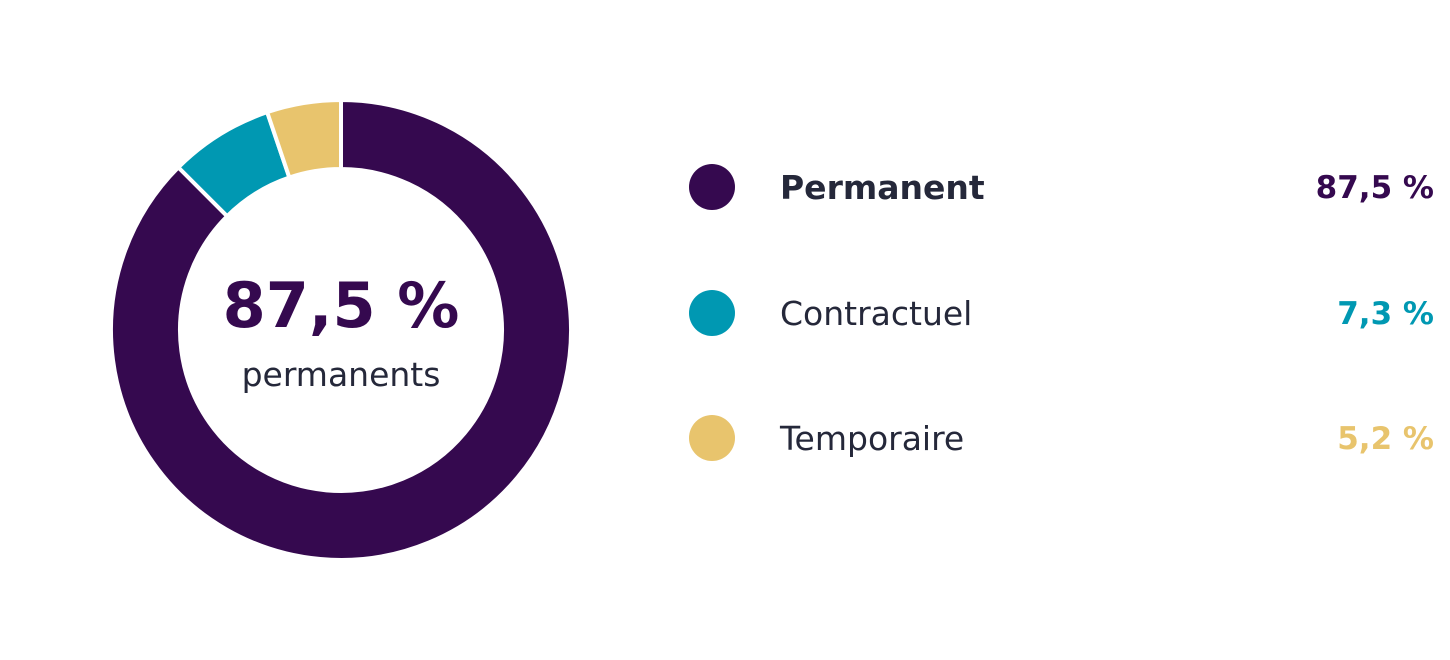 This screenshot has width=1450, height=660. I want to click on legend-value-permanent: 87,5 %, so click(1375, 188).